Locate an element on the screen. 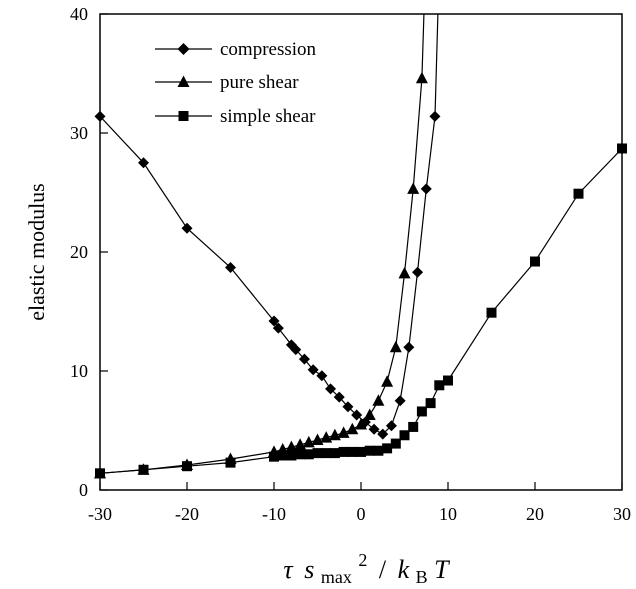 Image resolution: width=636 pixels, height=589 pixels. y-axis-label: elastic modulus is located at coordinates (36, 251).